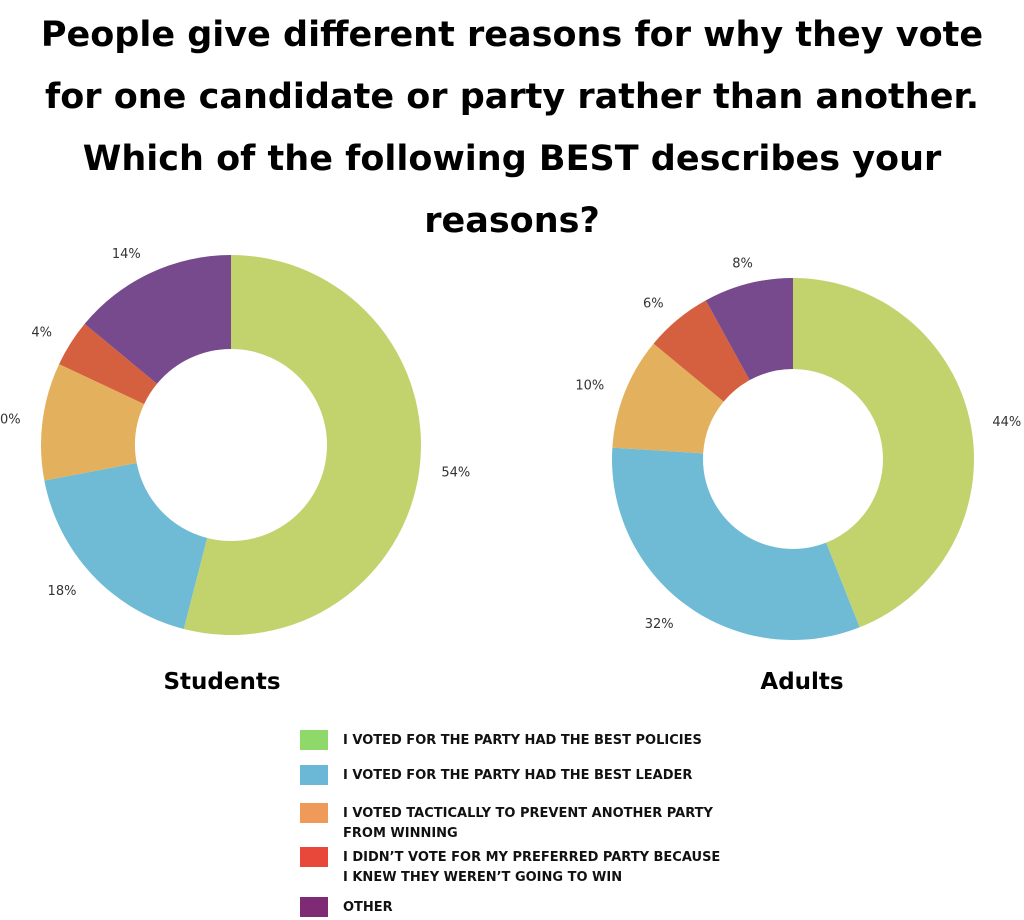 The width and height of the screenshot is (1024, 920). What do you see at coordinates (653, 304) in the screenshot?
I see `value-label: 6%` at bounding box center [653, 304].